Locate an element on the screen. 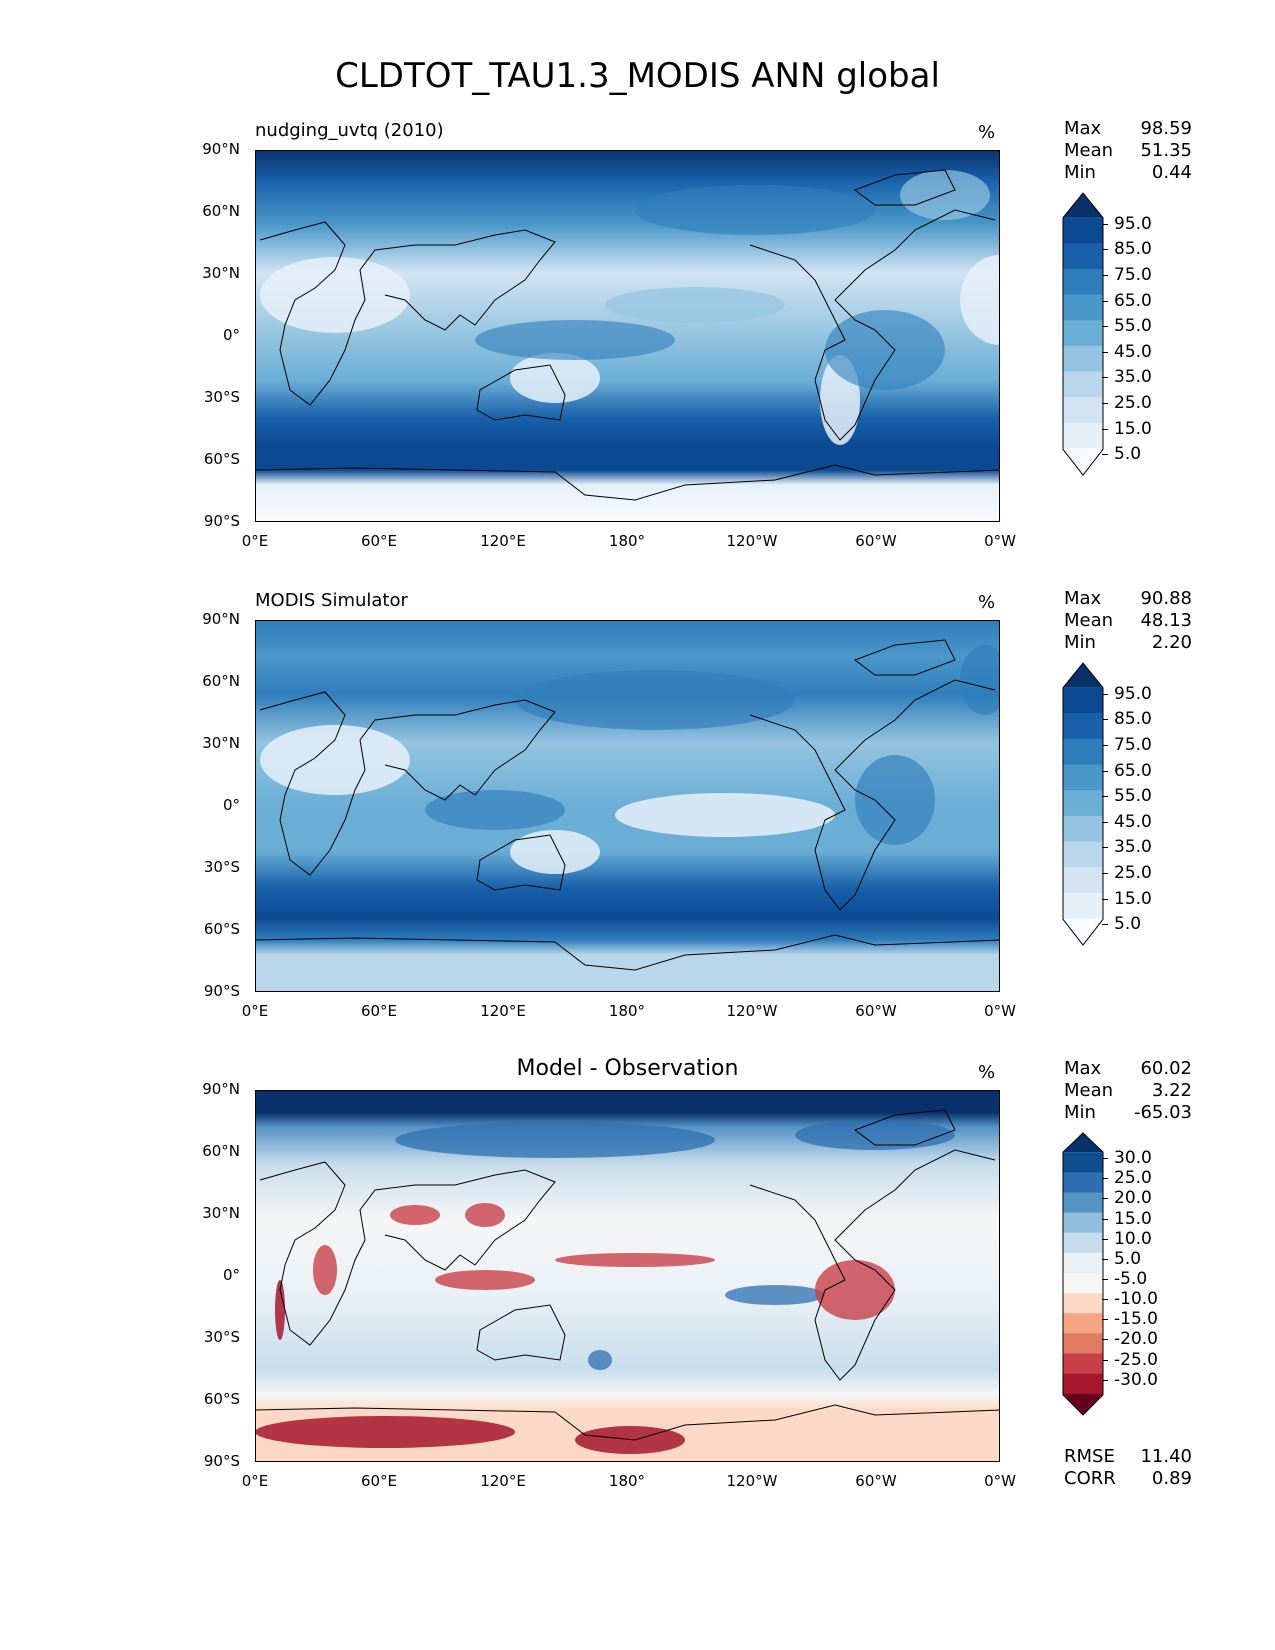  colorbar-tick-label: -20.0 is located at coordinates (1136, 1339).